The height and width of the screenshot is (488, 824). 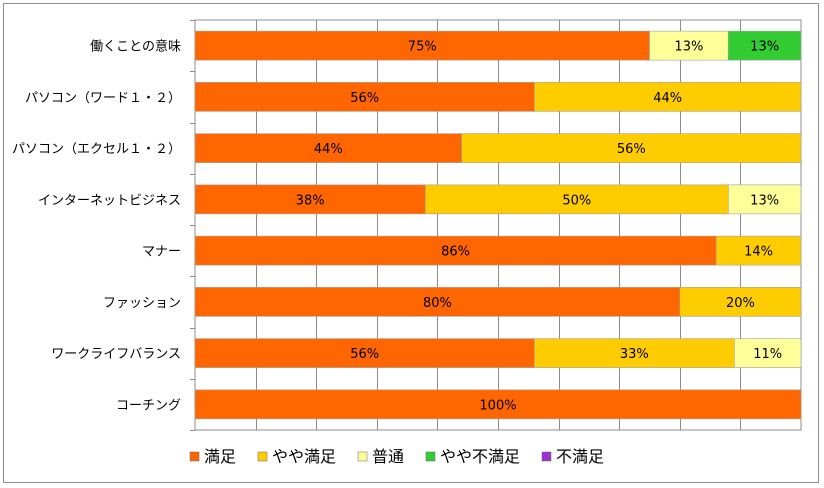 I want to click on category-label: ワークライフバランス, so click(x=116, y=354).